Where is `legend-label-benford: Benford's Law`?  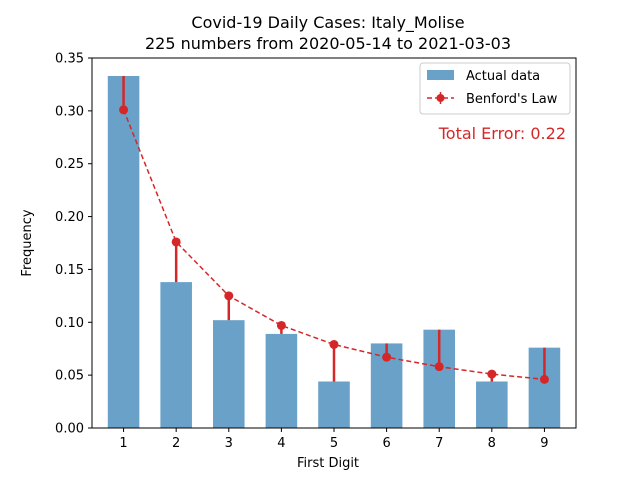 legend-label-benford: Benford's Law is located at coordinates (512, 99).